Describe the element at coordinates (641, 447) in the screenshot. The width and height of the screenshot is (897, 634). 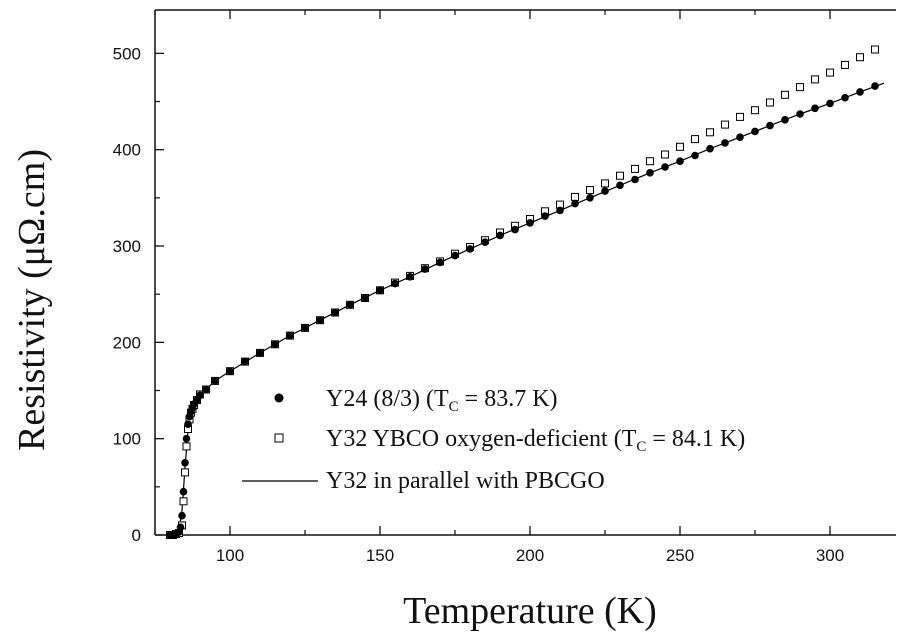
I see `legend-y32-sub: C` at that location.